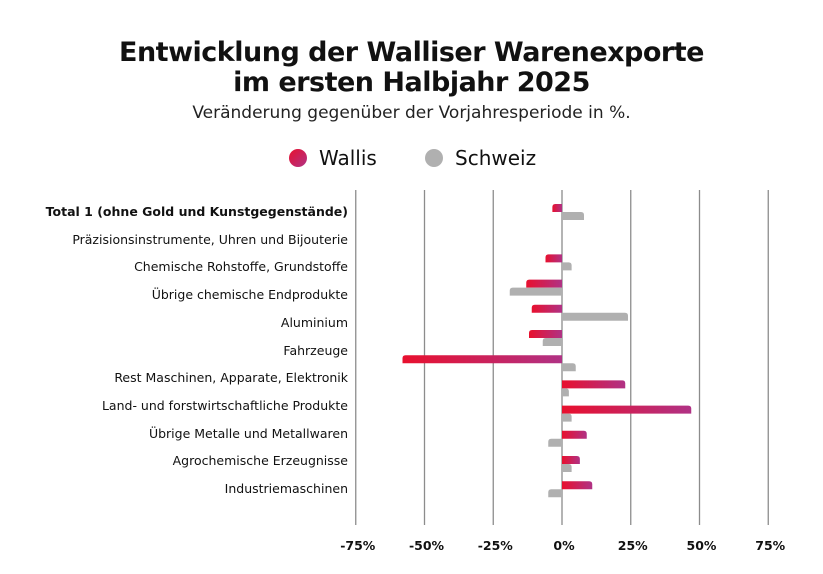  Describe the element at coordinates (286, 488) in the screenshot. I see `category-label: Industriemaschinen` at that location.